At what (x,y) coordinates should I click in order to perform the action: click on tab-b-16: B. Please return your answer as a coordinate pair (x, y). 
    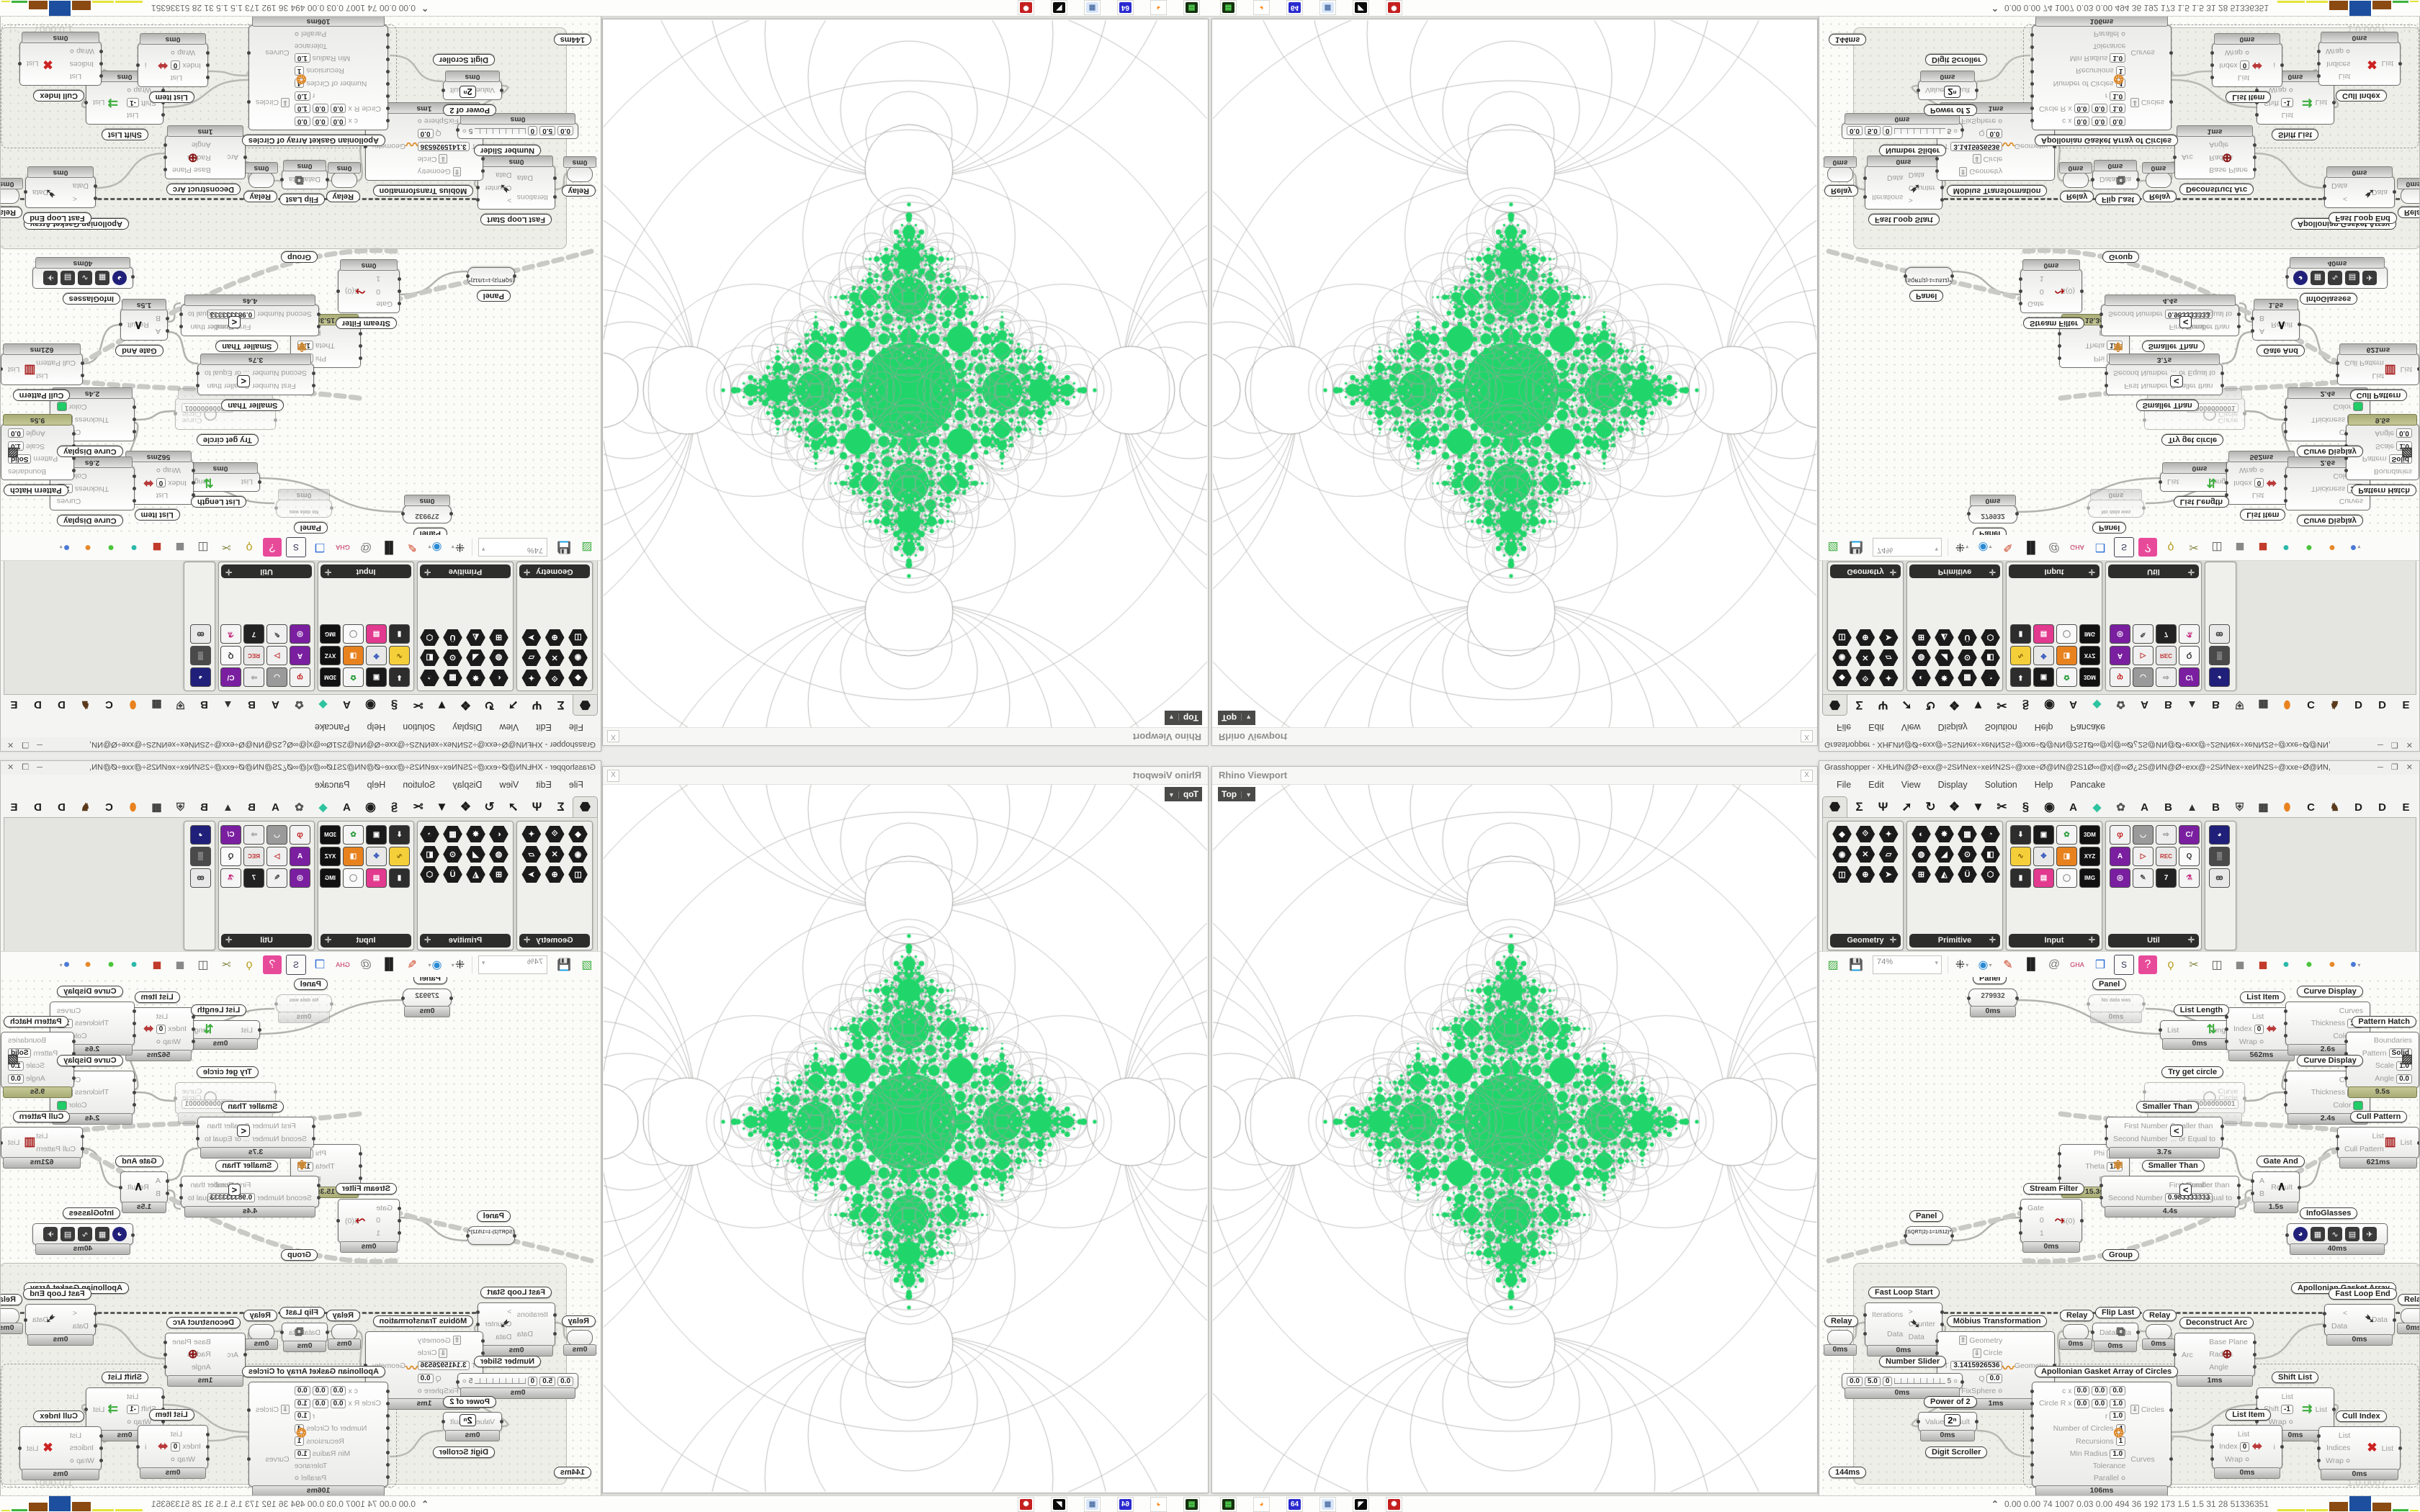
    Looking at the image, I should click on (204, 807).